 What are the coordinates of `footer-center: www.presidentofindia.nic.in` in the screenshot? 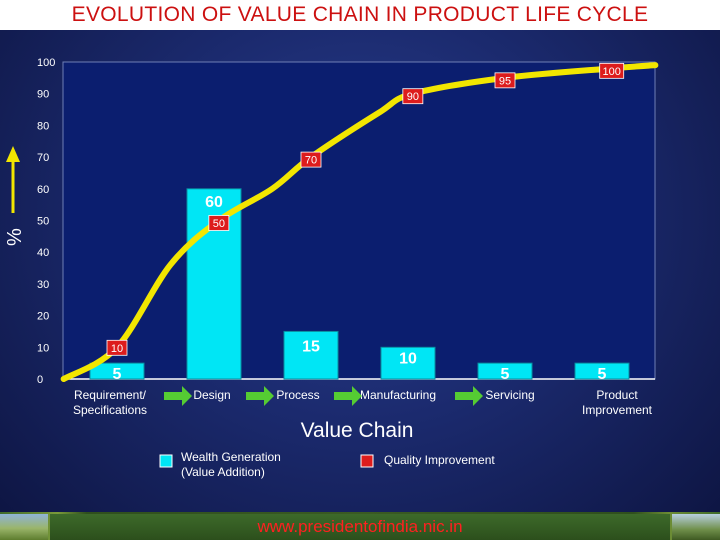 It's located at (360, 527).